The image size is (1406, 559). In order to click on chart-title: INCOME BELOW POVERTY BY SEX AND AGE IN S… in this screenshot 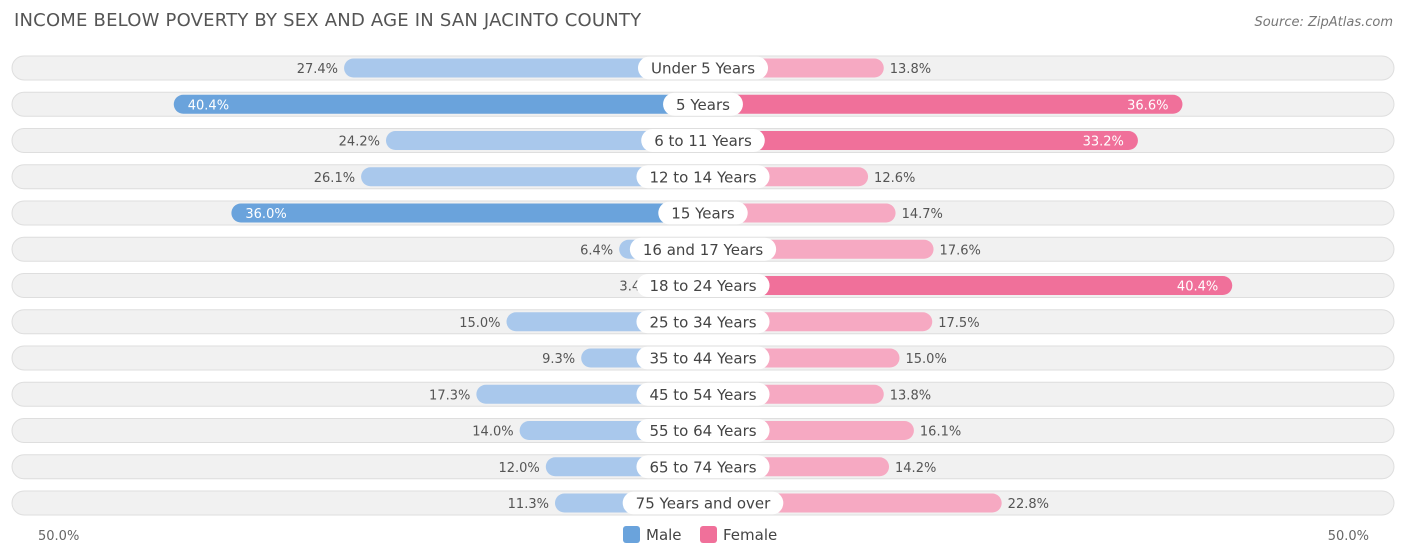, I will do `click(328, 20)`.